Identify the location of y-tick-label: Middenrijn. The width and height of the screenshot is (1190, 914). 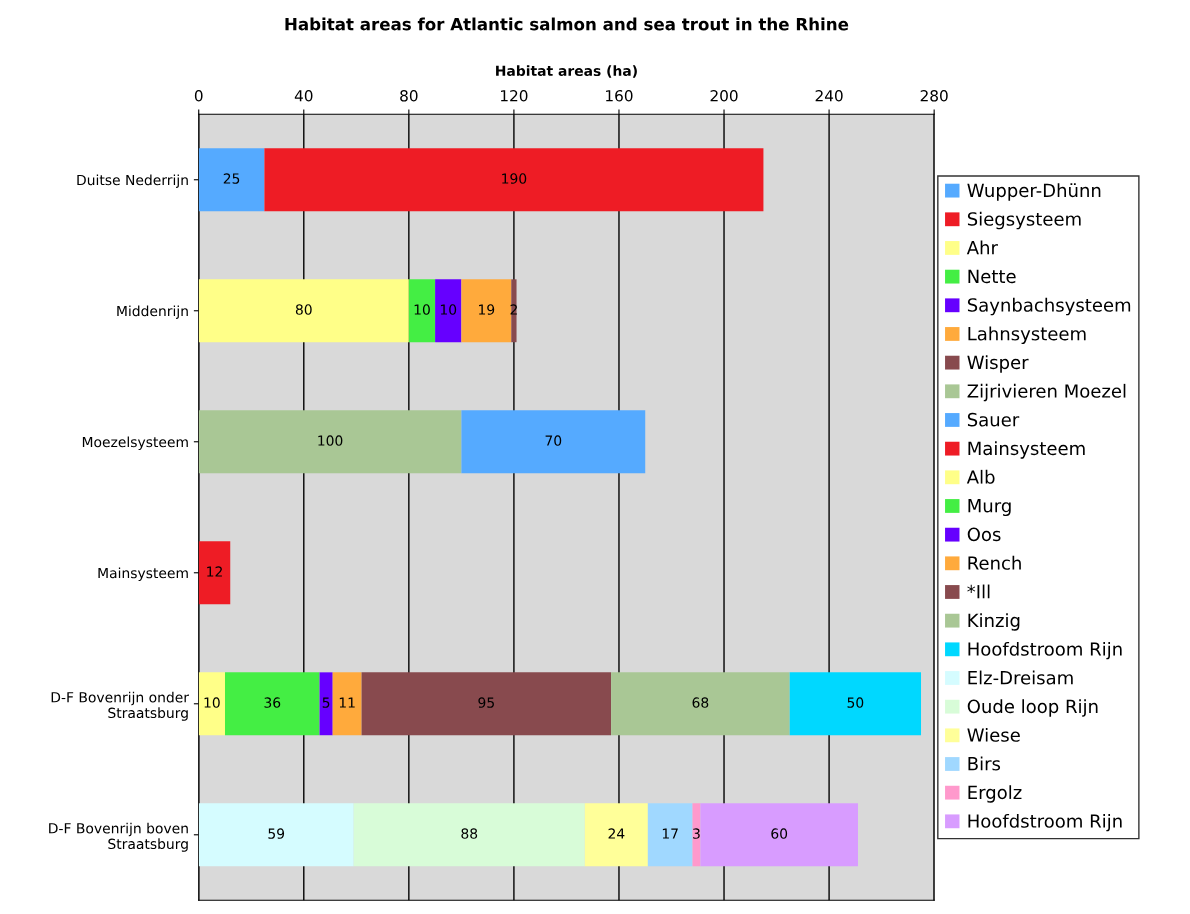
(152, 312).